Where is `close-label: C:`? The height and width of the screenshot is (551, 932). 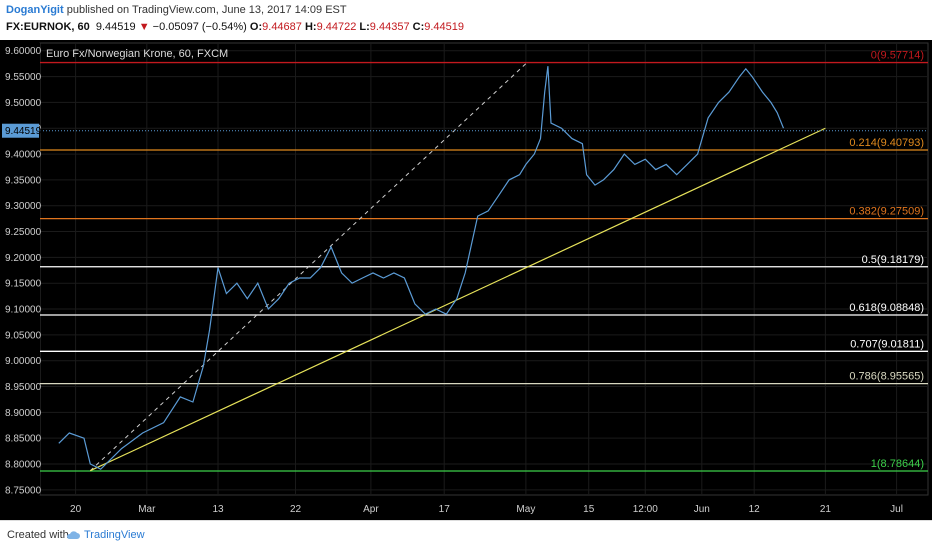
close-label: C: is located at coordinates (418, 27).